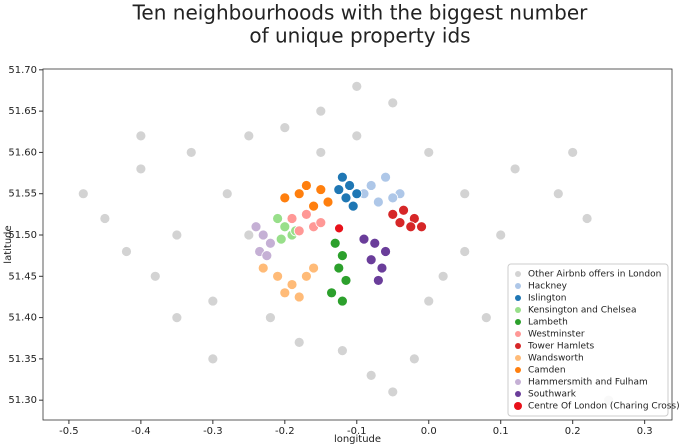  I want to click on y-tick-label: 51.30, so click(22, 400).